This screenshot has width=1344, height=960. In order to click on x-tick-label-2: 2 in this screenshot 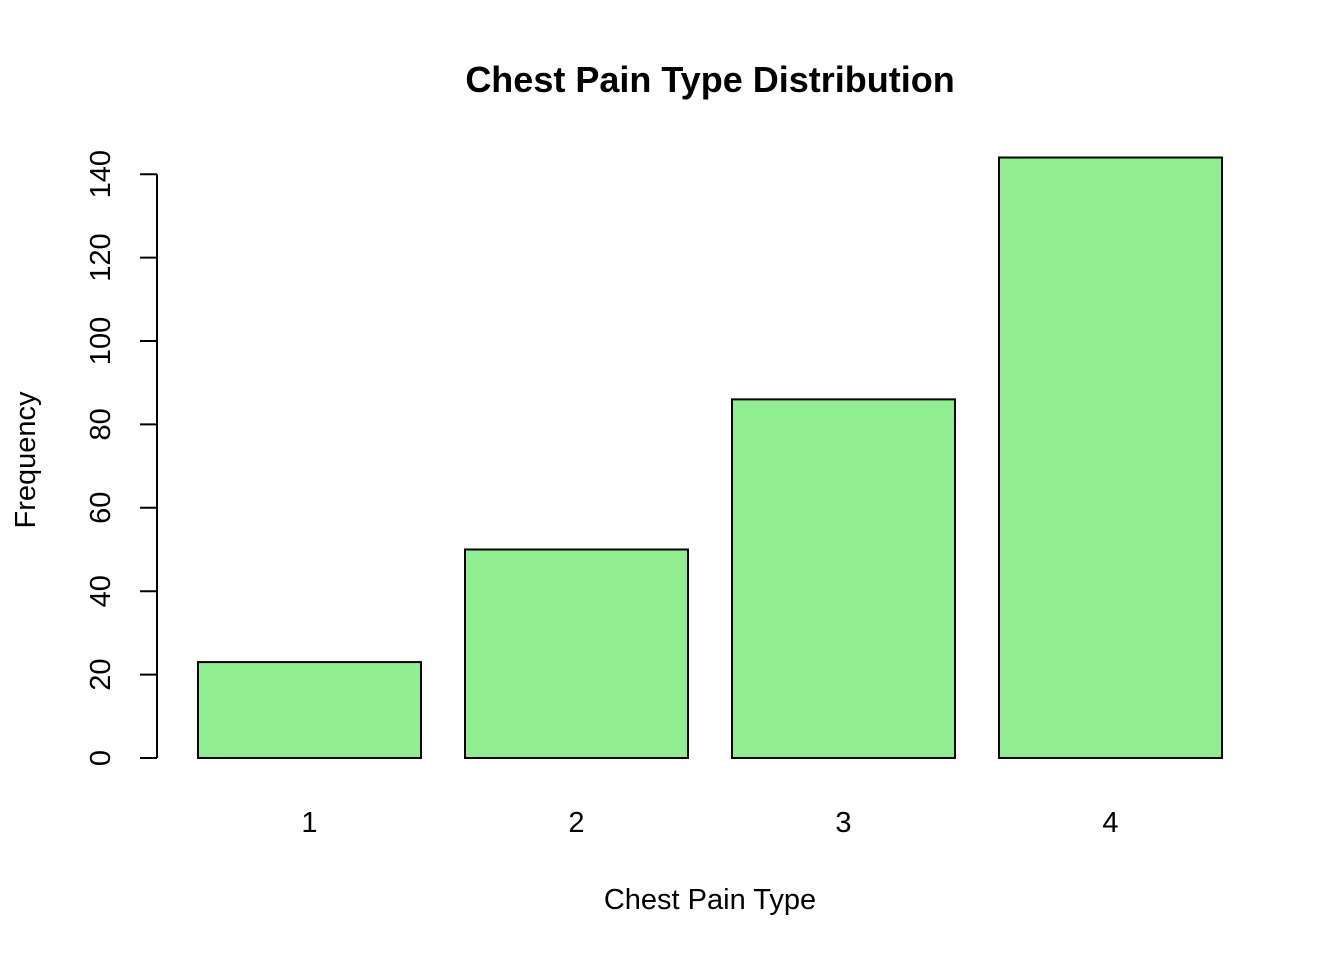, I will do `click(576, 823)`.